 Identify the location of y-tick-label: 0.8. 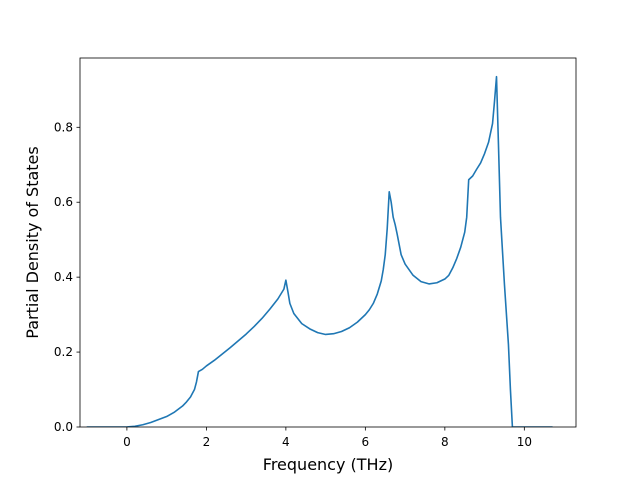
(63, 127).